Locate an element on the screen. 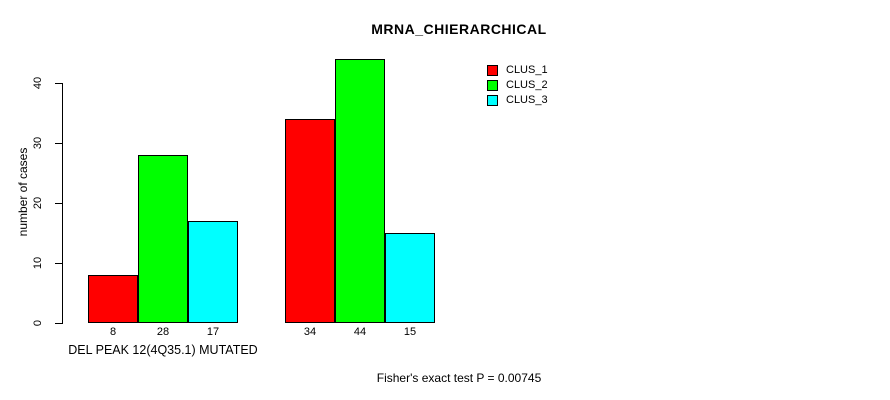  legend-row: CLUS_3 is located at coordinates (517, 100).